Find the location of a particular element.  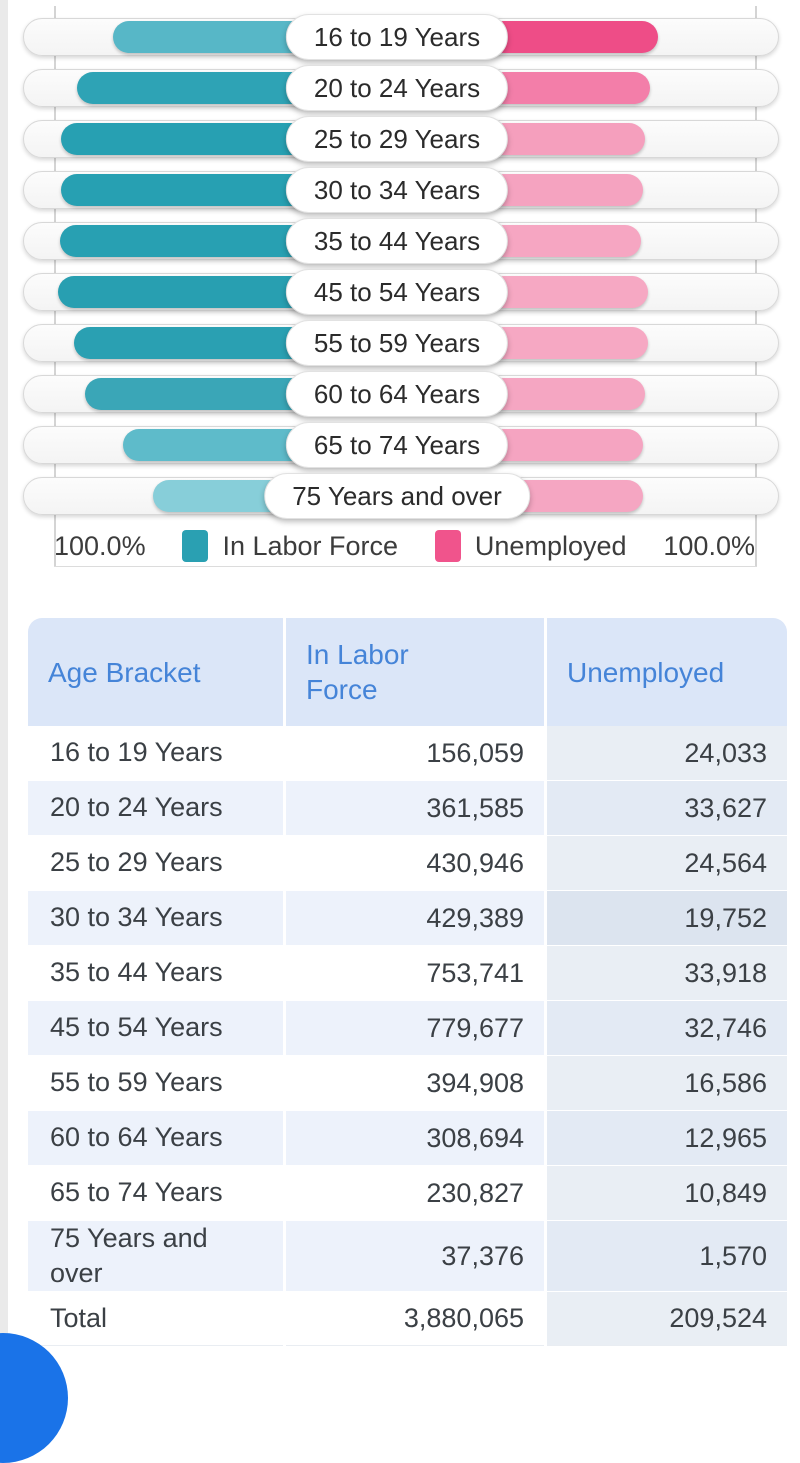

legend-label-in-labor-force: In Labor Force is located at coordinates (310, 545).